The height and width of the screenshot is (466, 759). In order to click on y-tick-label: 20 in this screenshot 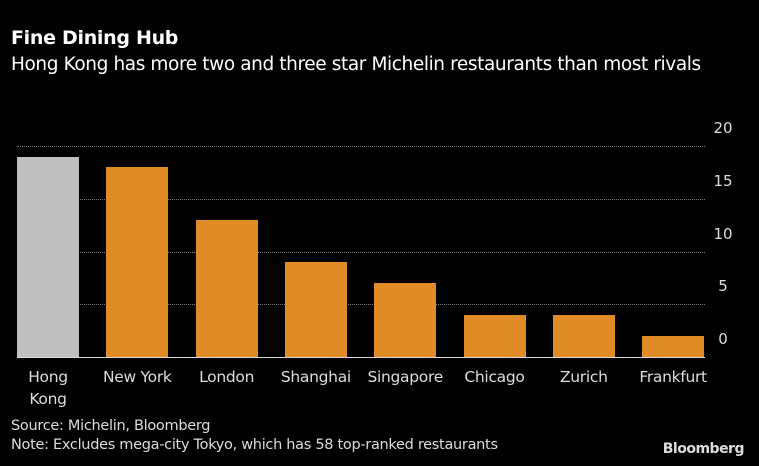, I will do `click(723, 128)`.